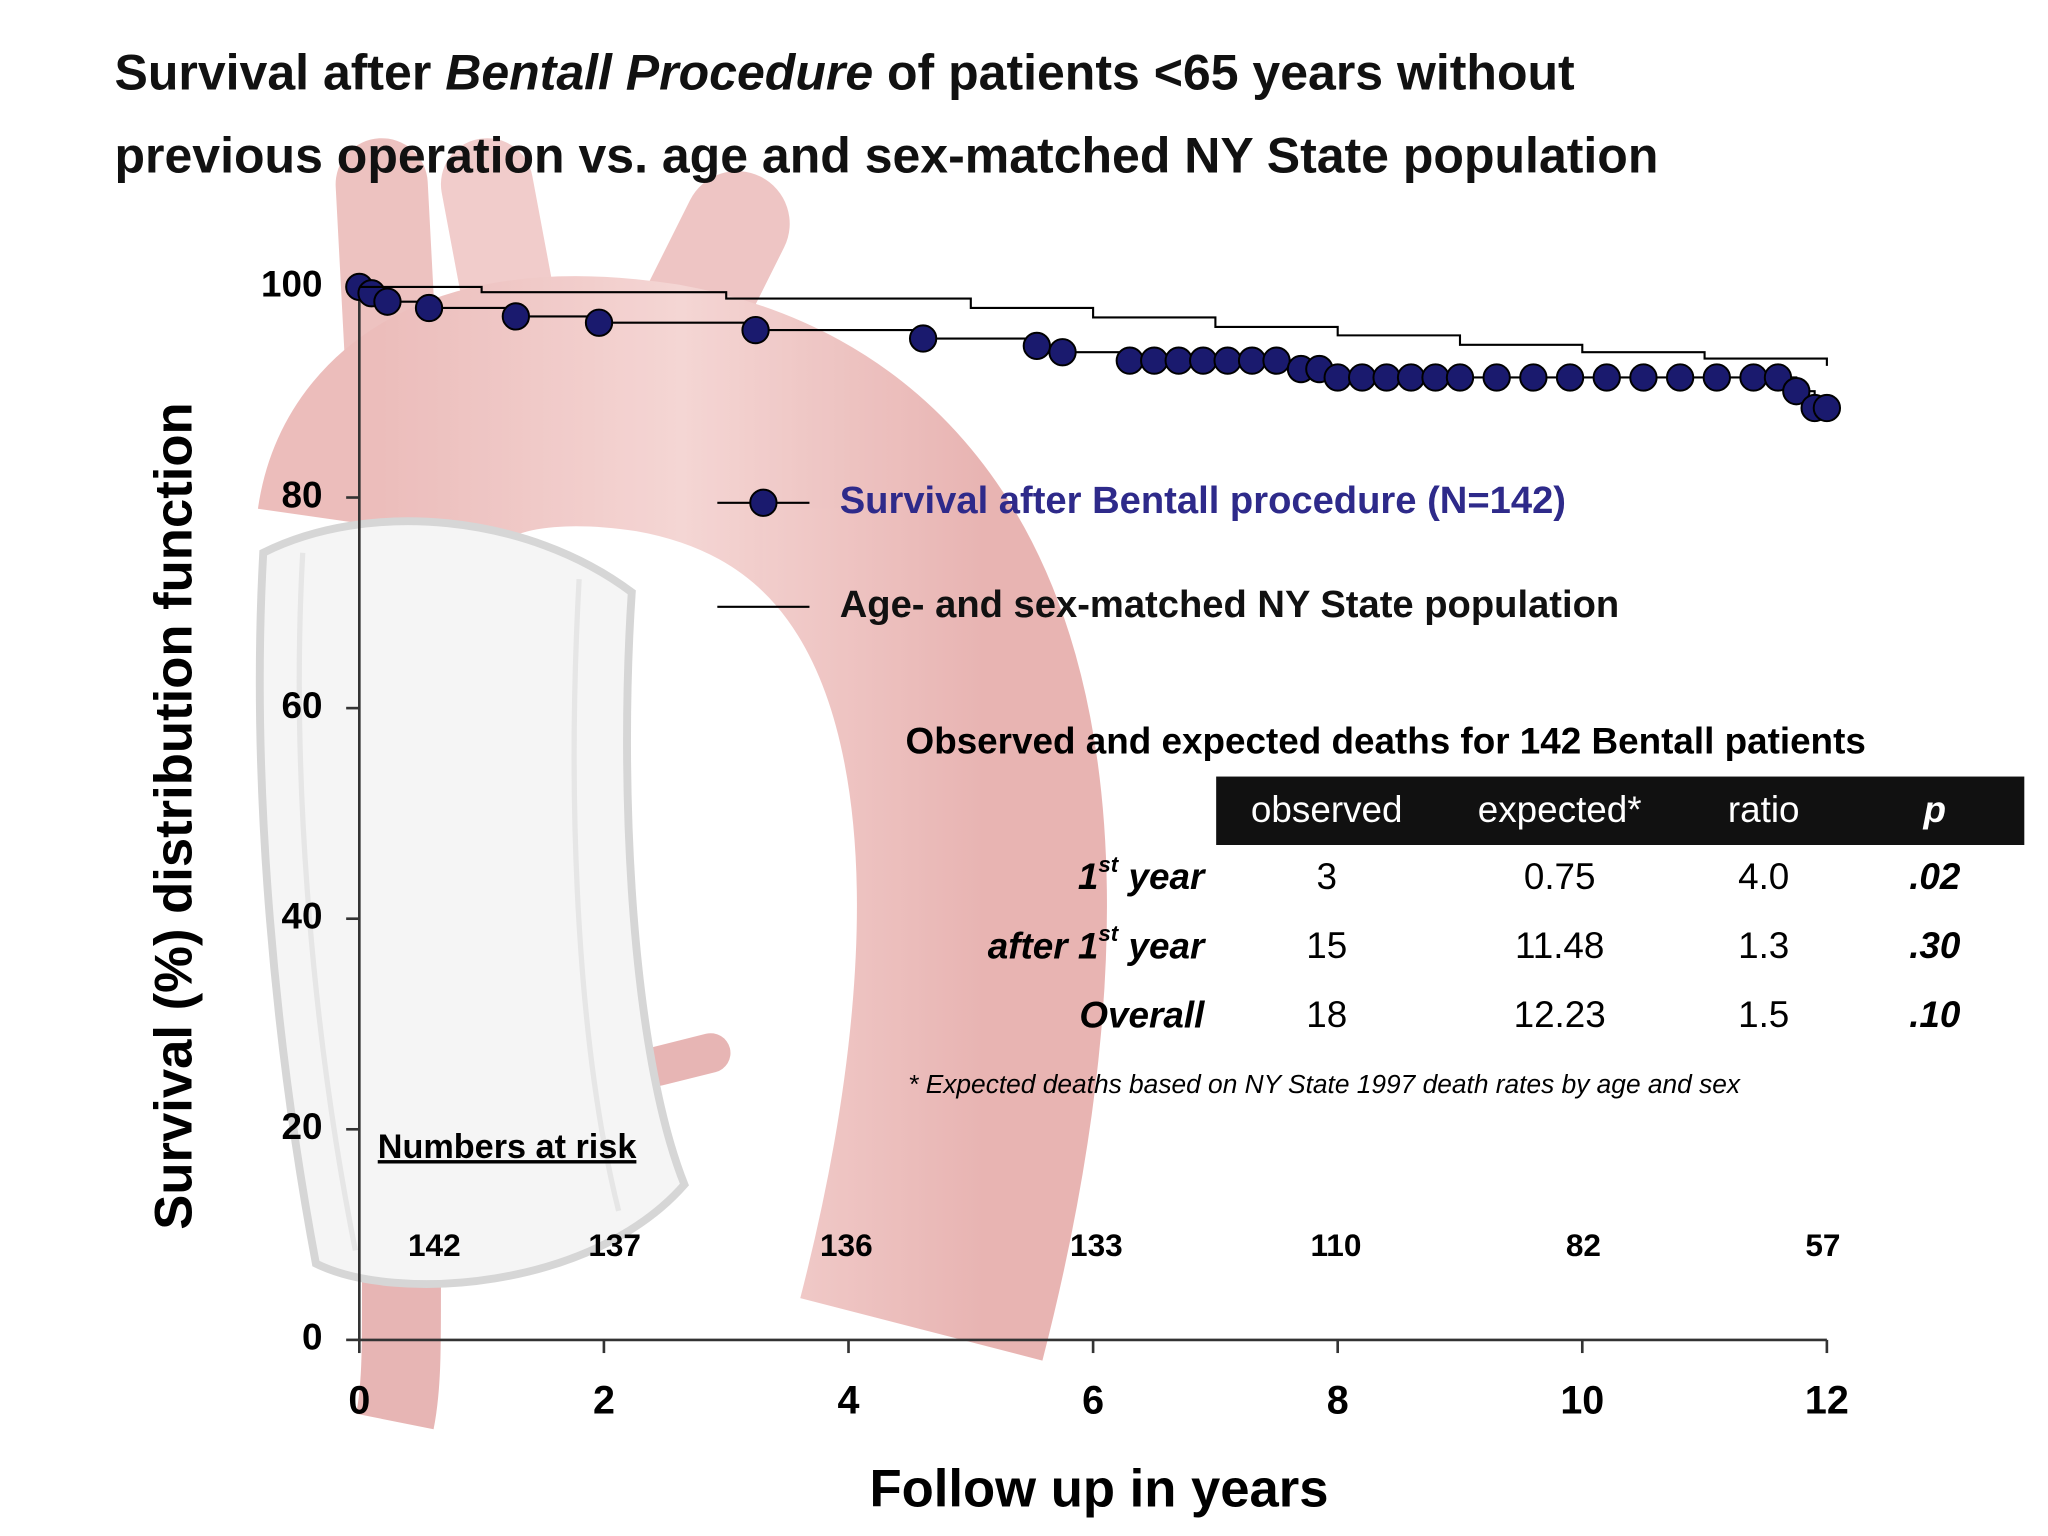 The image size is (2048, 1536). I want to click on table-cell: 3, so click(1326, 876).